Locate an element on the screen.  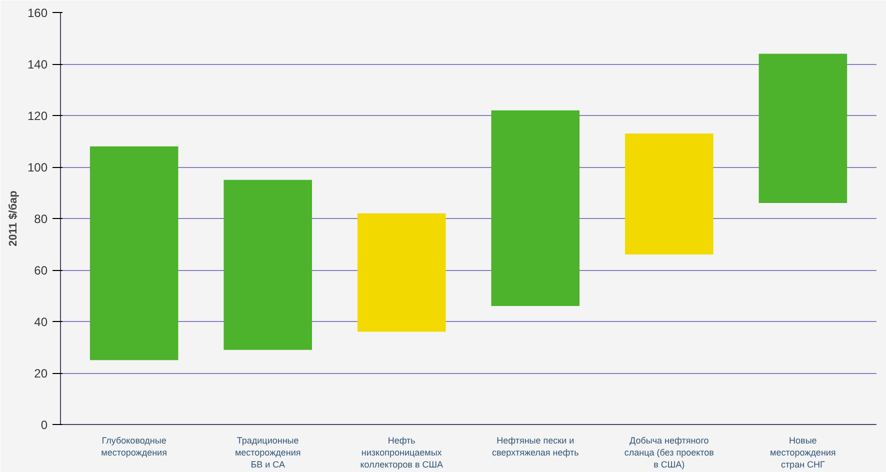
x-tick-label: Нефть низкопроницаемых коллекторов в США is located at coordinates (401, 453).